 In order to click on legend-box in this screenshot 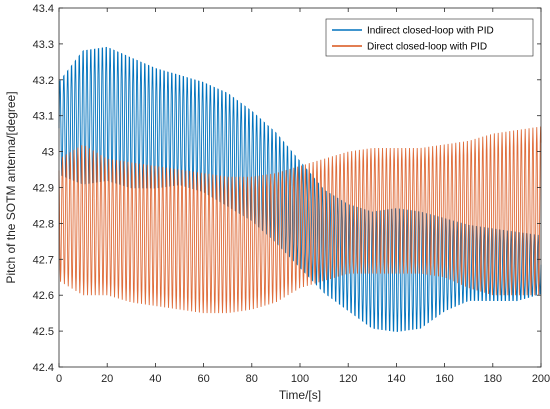, I will do `click(429, 37)`.